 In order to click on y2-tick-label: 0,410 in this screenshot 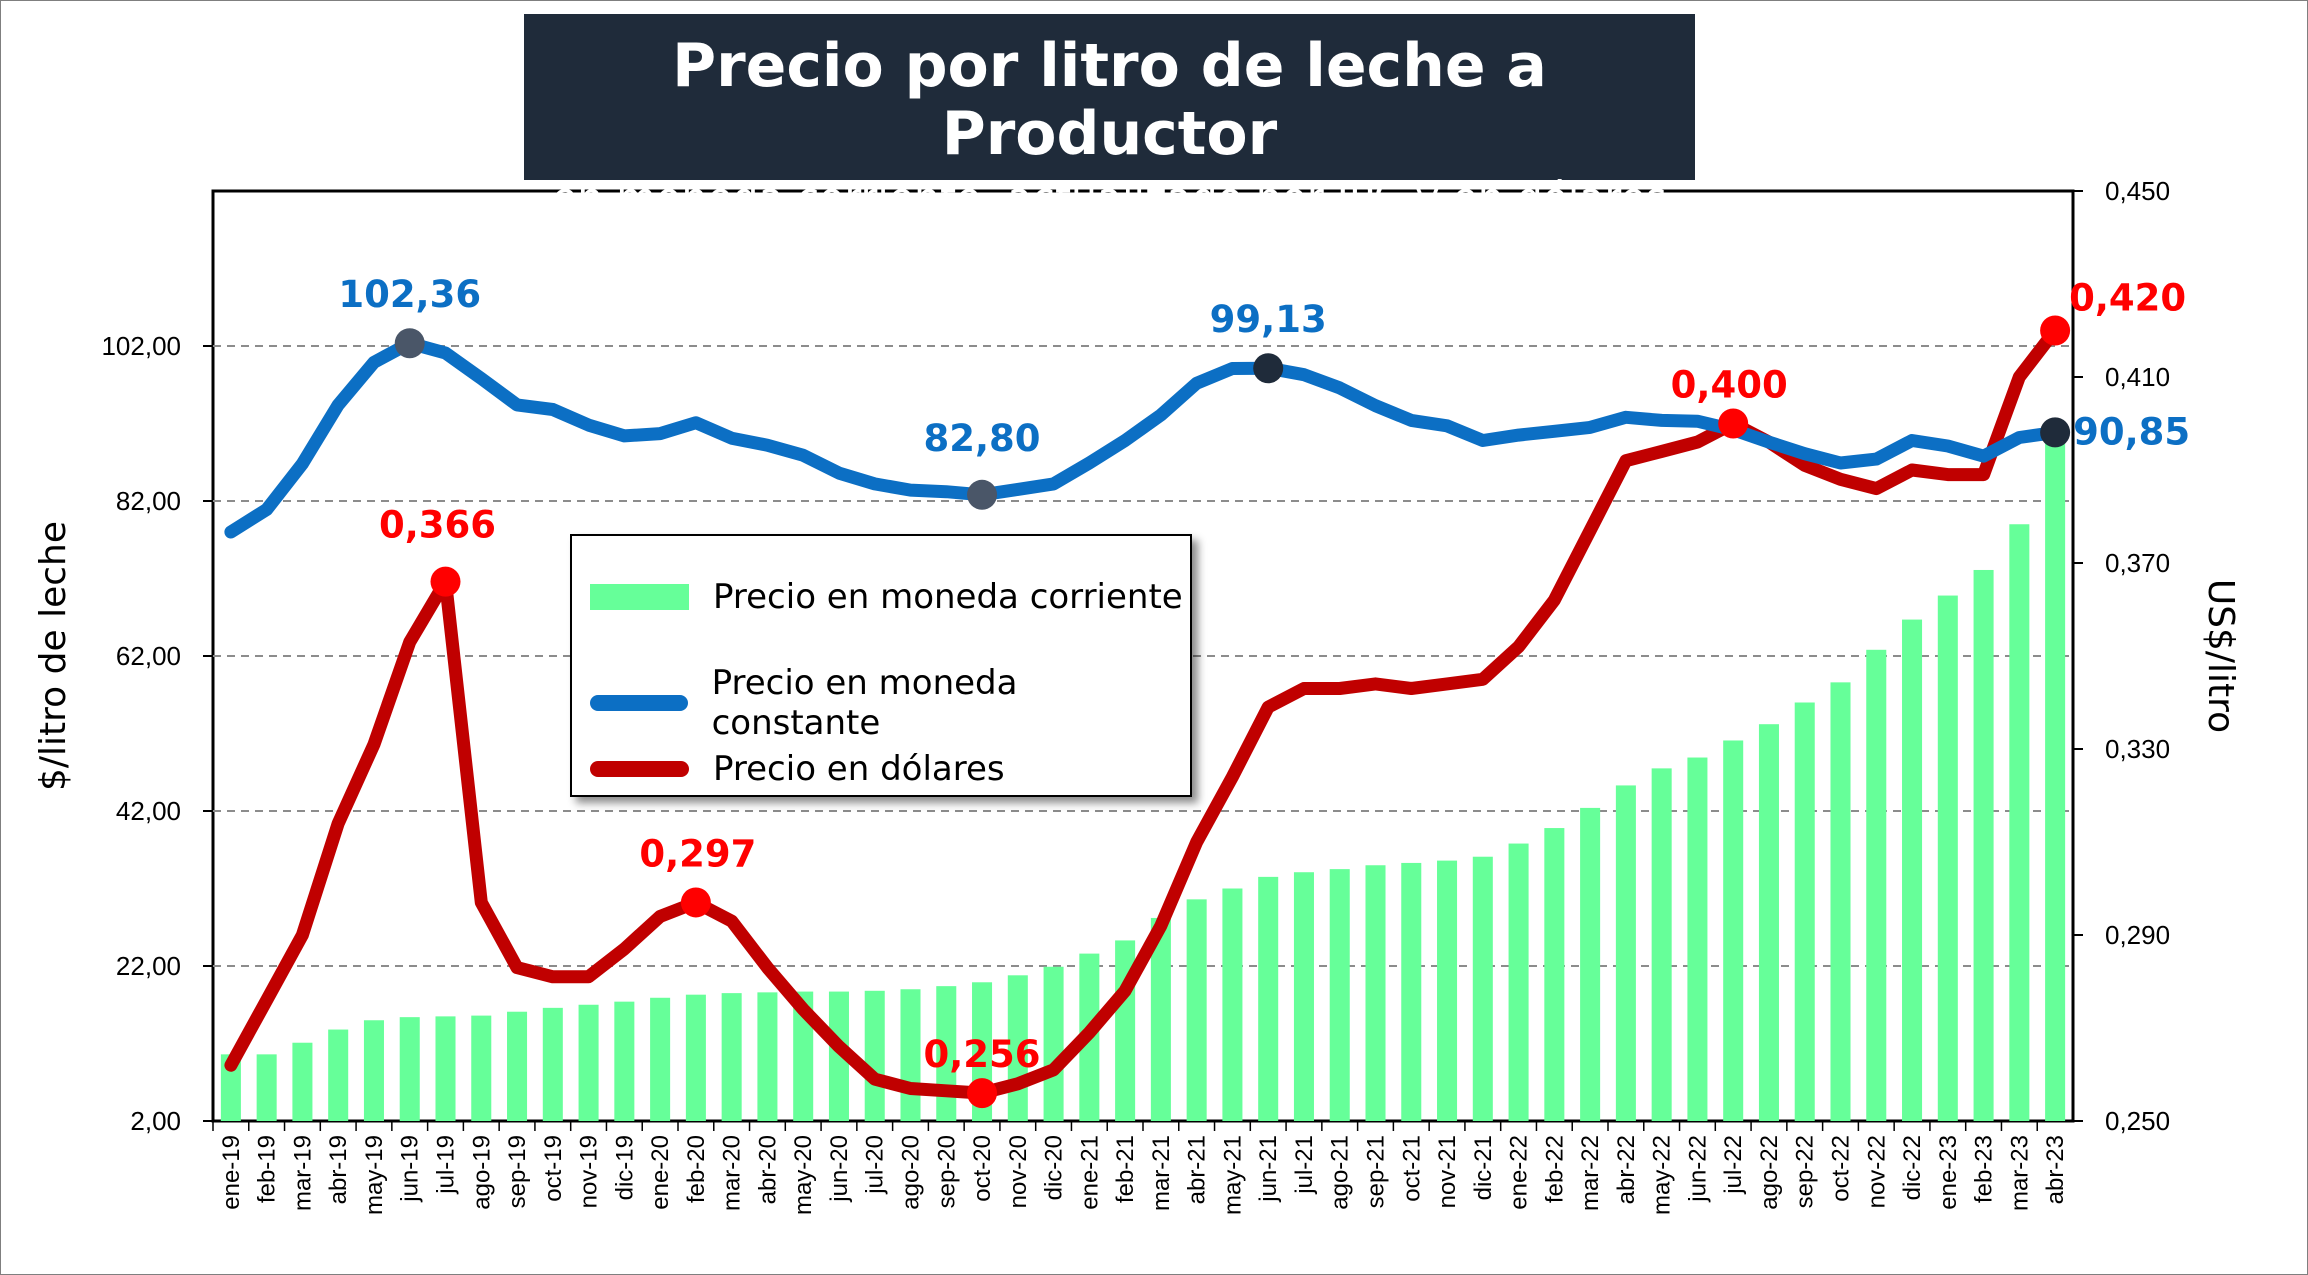, I will do `click(2137, 377)`.